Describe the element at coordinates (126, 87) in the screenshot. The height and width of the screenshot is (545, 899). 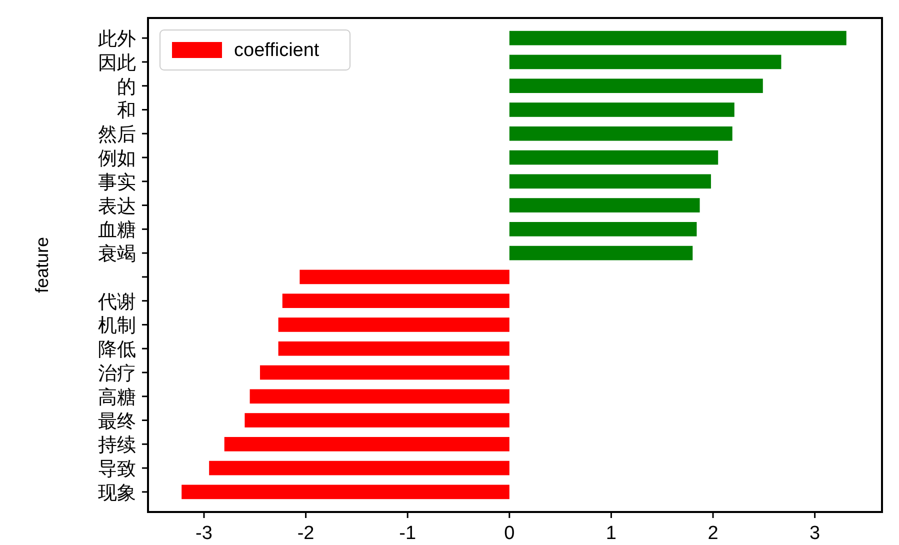
I see `y-tick-label: 的` at that location.